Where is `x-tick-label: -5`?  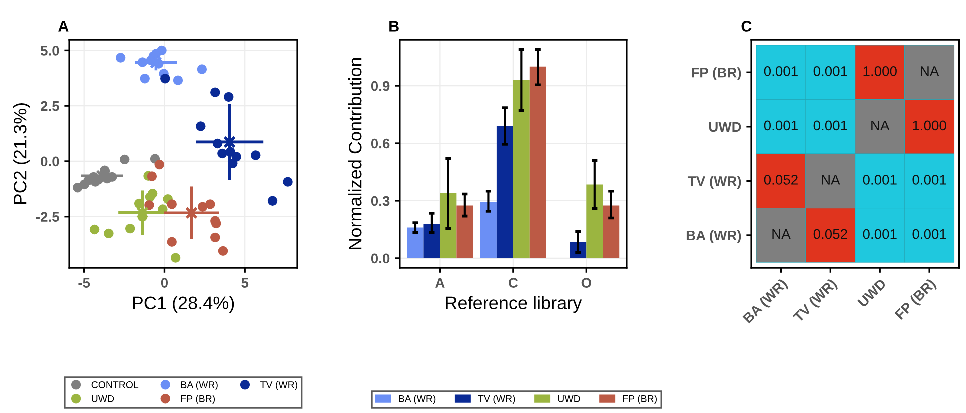
x-tick-label: -5 is located at coordinates (84, 283).